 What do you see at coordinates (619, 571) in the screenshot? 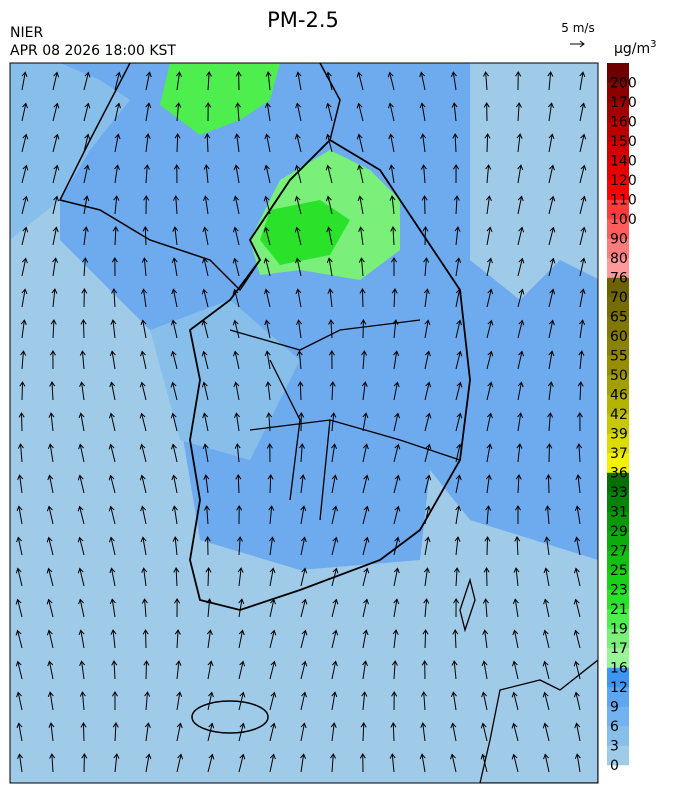
I see `colorbar-label: 25` at bounding box center [619, 571].